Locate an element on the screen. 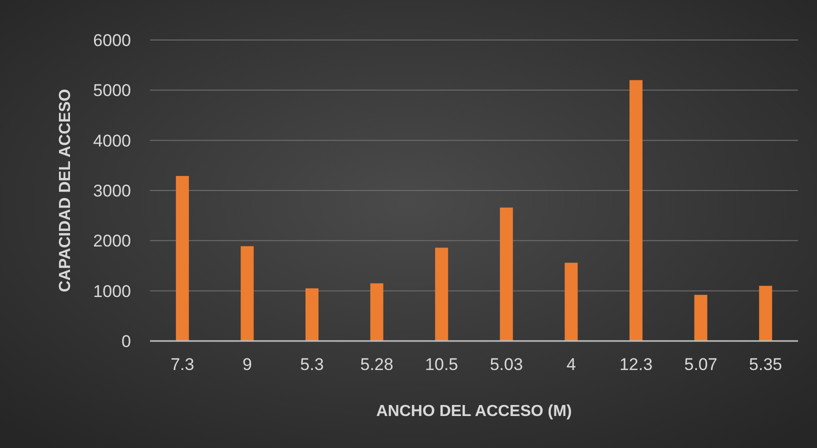 Image resolution: width=817 pixels, height=448 pixels. x-tick-label: 5.35 is located at coordinates (765, 364).